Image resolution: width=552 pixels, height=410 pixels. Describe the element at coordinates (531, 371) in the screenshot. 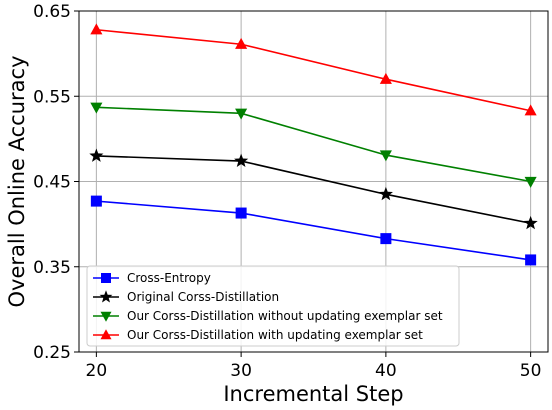

I see `x-tick-label: 50` at that location.